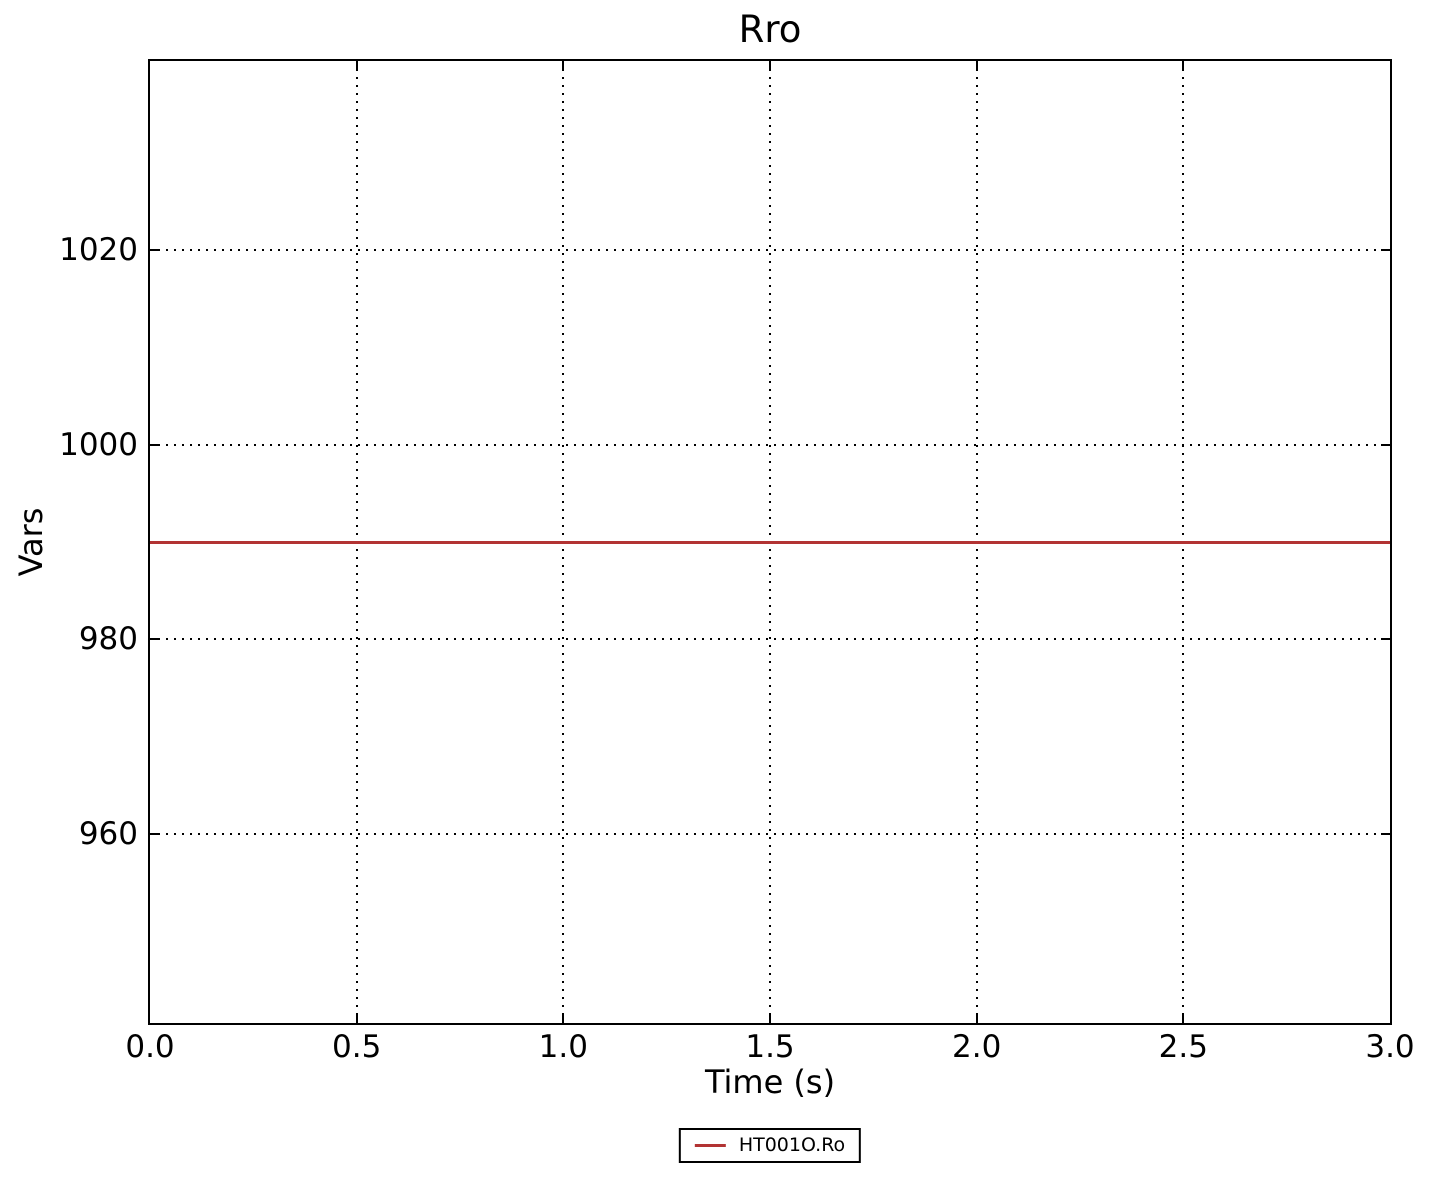 Image resolution: width=1433 pixels, height=1179 pixels. I want to click on y-tick-label: 1020, so click(98, 250).